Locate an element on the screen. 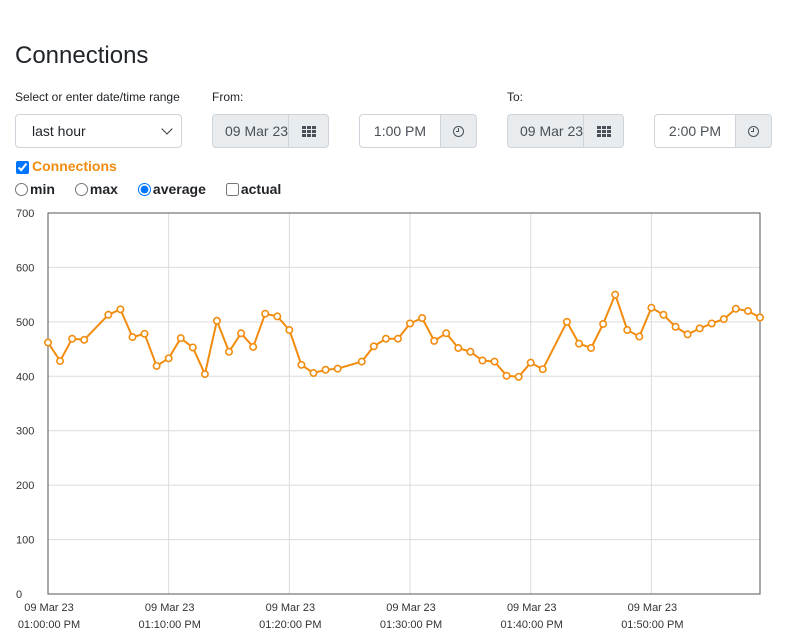 This screenshot has height=634, width=787. y-tick-label: 400 is located at coordinates (25, 377).